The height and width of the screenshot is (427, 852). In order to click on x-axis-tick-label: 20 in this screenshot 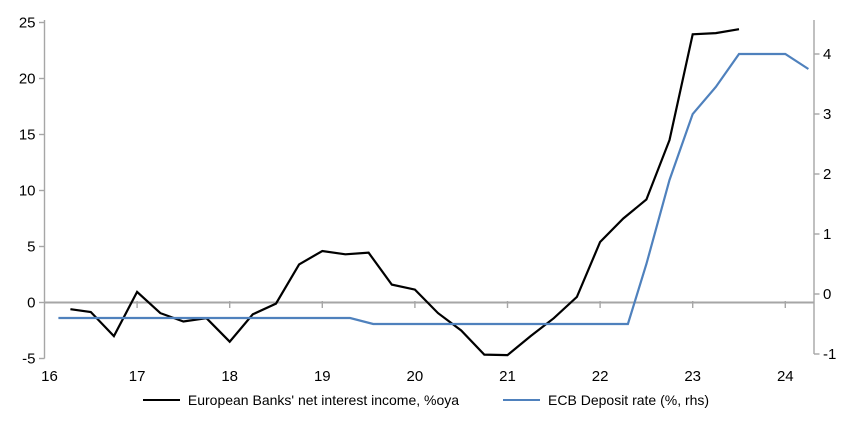, I will do `click(415, 376)`.